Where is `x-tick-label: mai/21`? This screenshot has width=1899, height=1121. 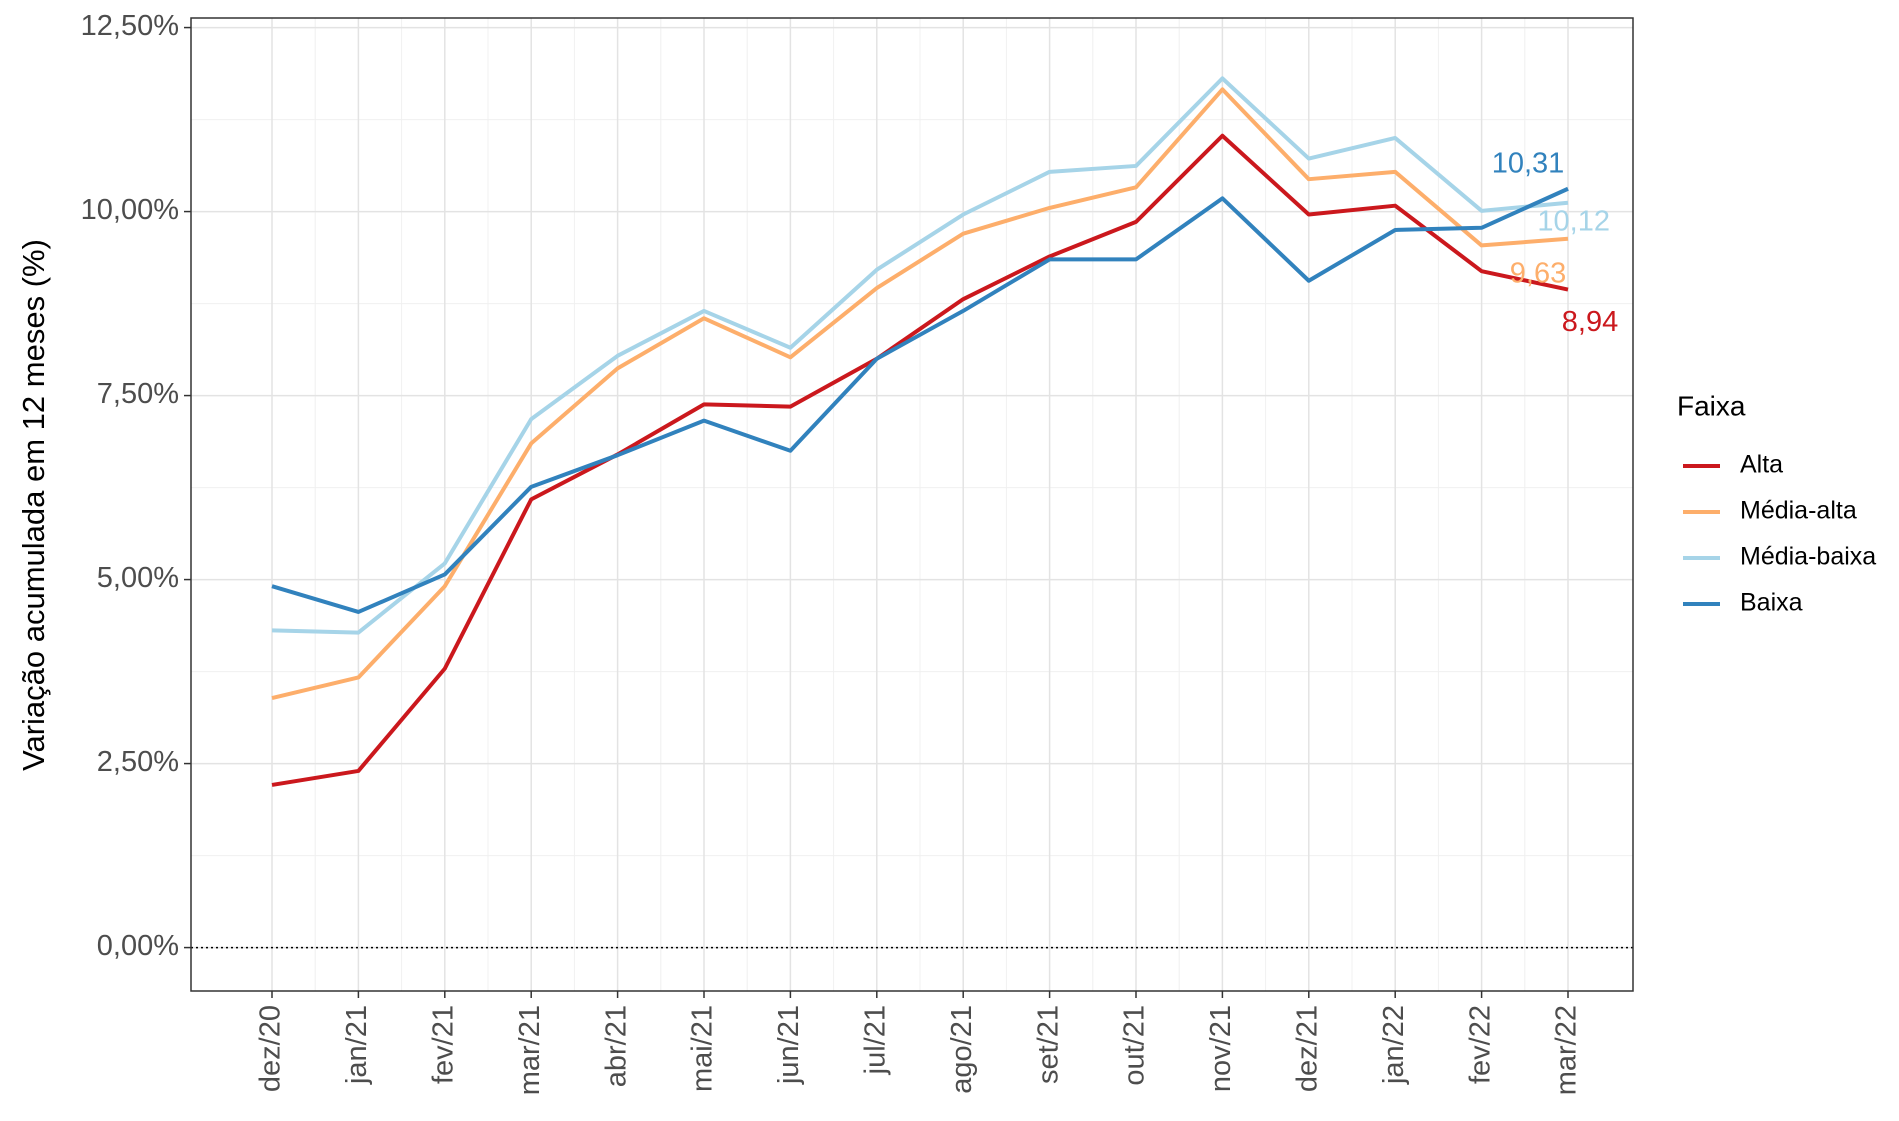
x-tick-label: mai/21 is located at coordinates (703, 1048).